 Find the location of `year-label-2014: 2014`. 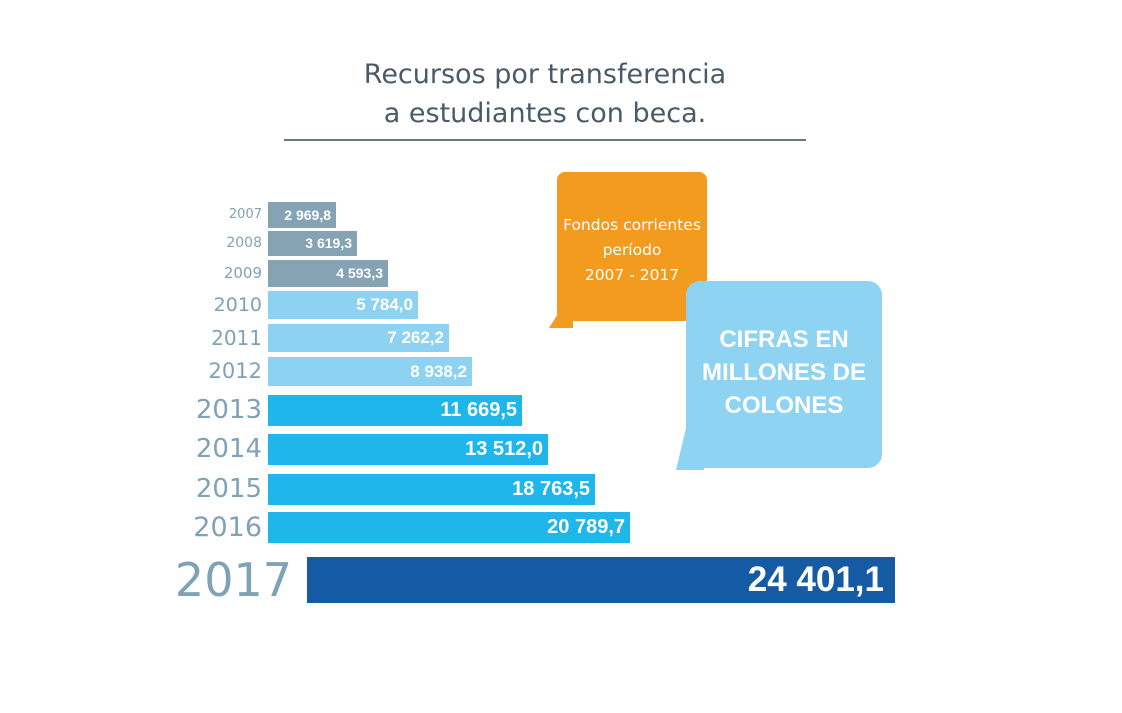

year-label-2014: 2014 is located at coordinates (228, 449).